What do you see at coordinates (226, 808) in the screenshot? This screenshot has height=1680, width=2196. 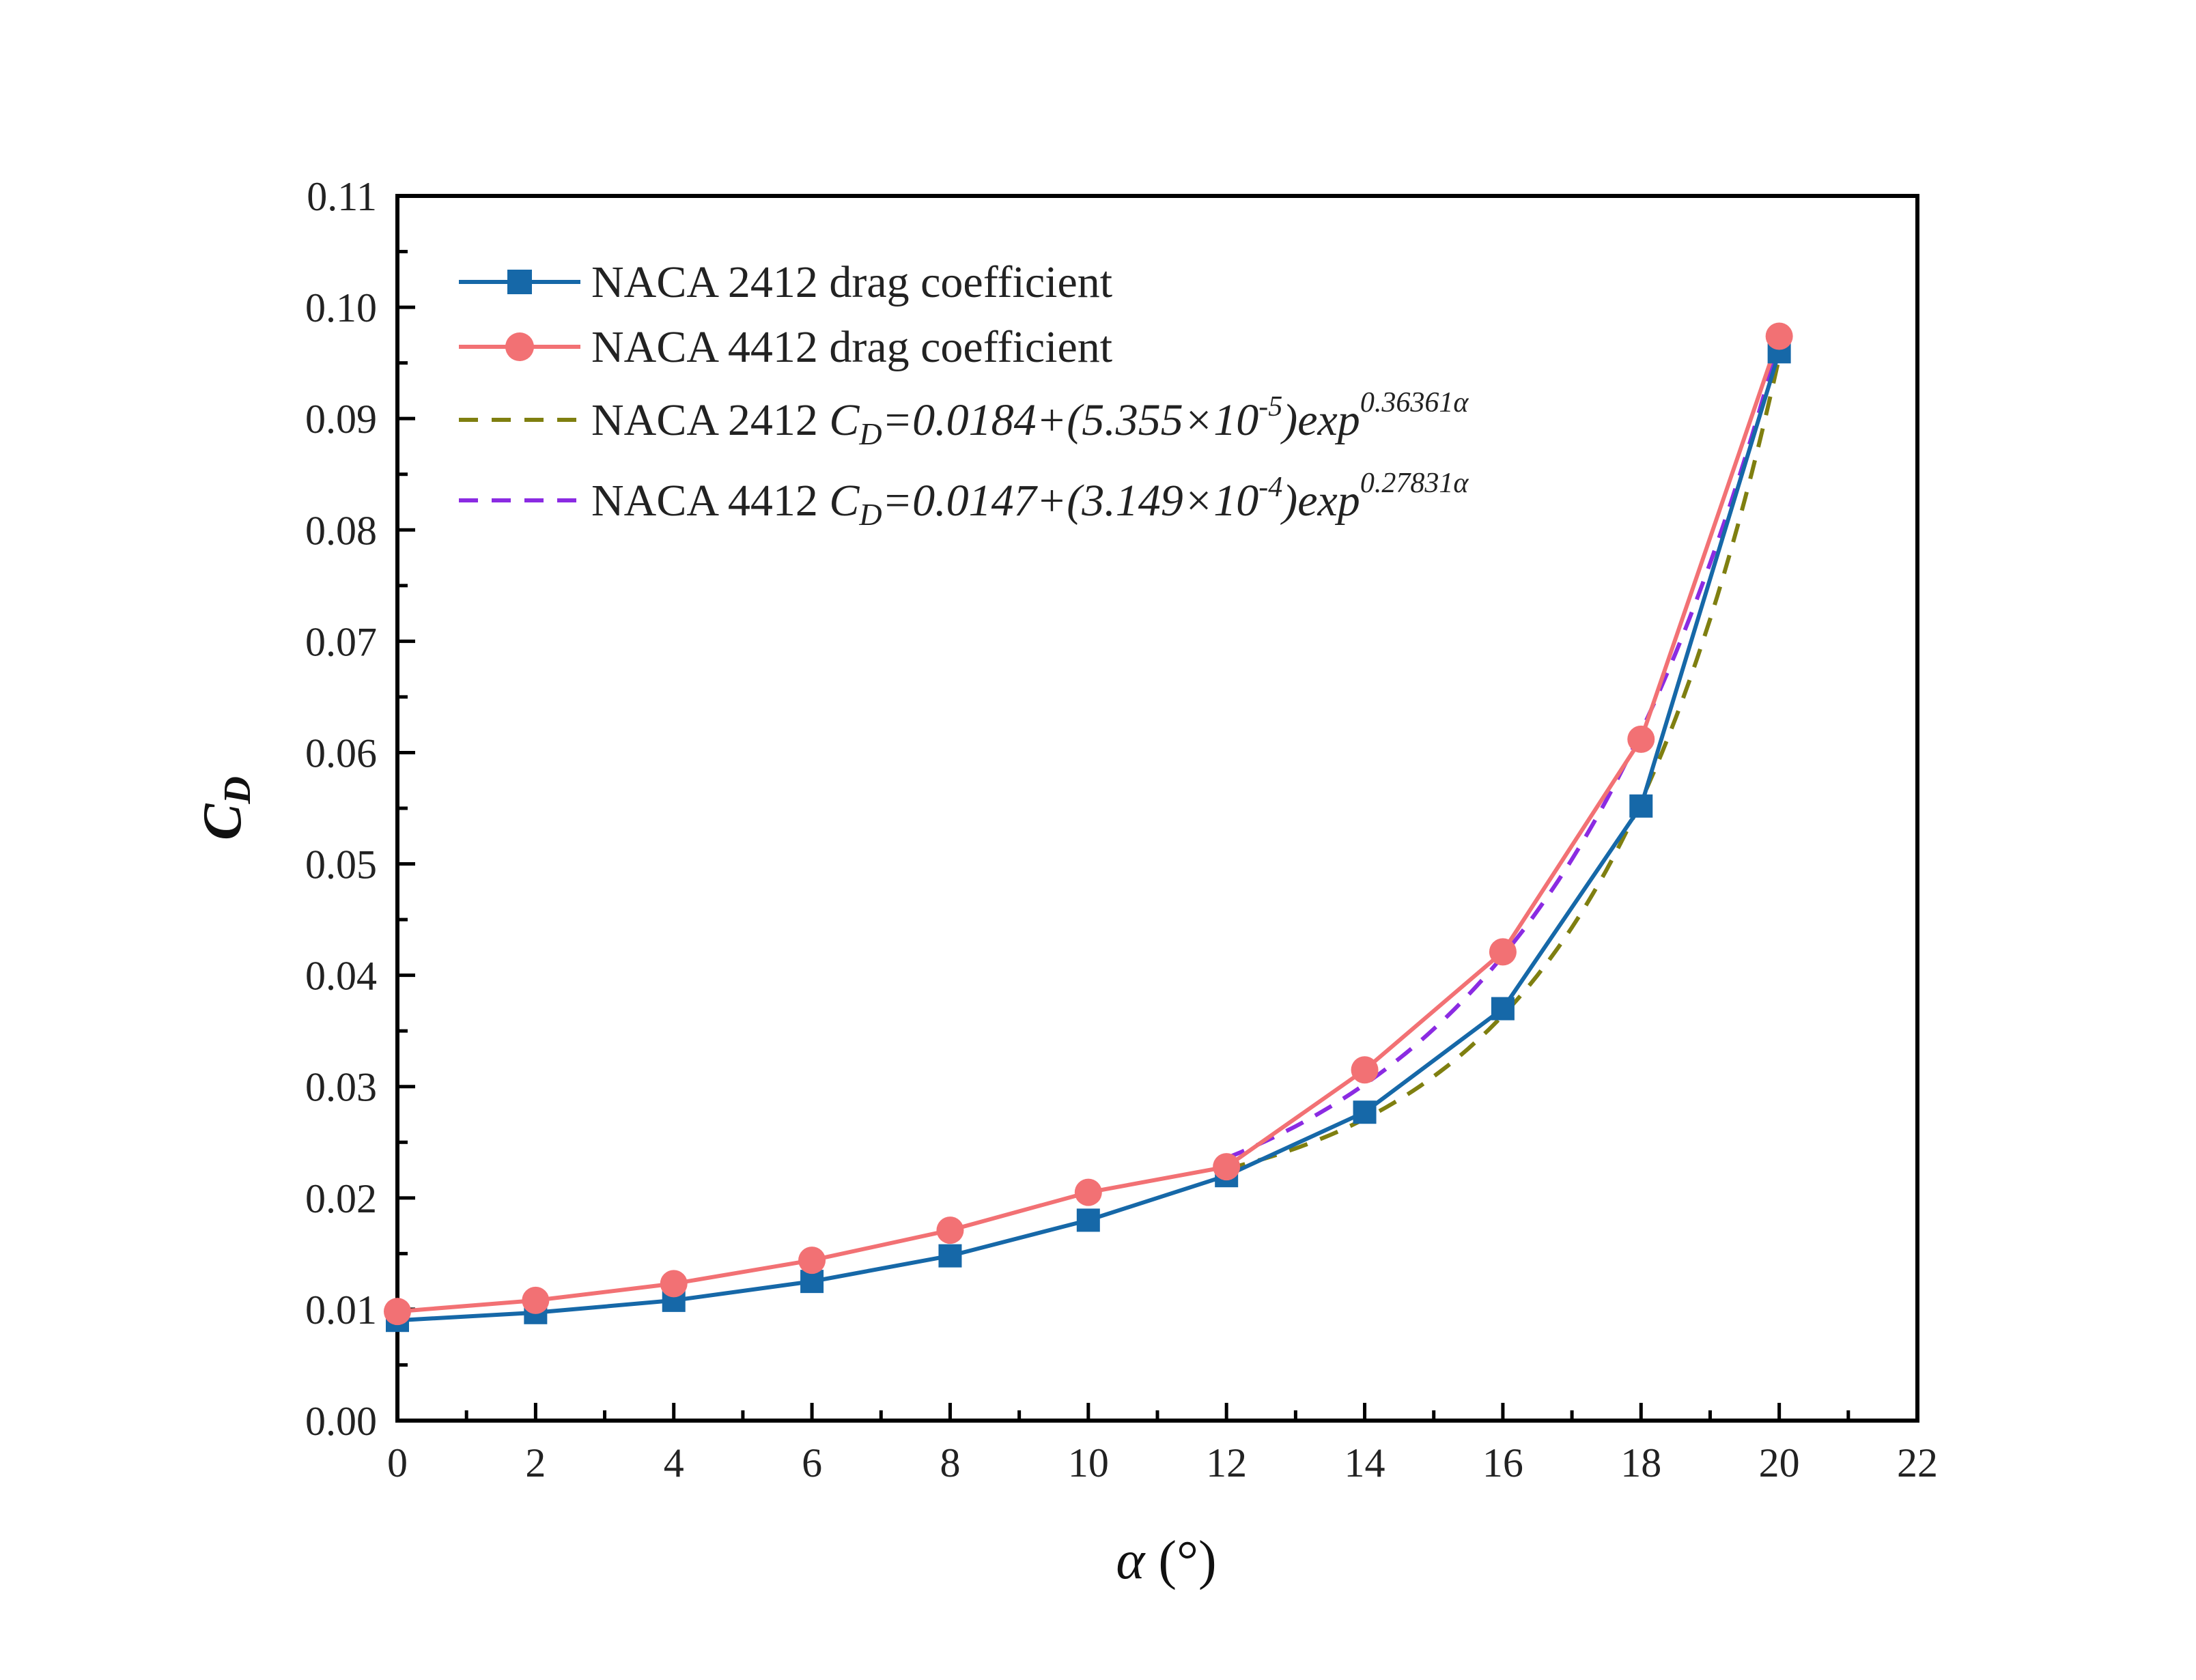 I see `y-axis-title: CD` at bounding box center [226, 808].